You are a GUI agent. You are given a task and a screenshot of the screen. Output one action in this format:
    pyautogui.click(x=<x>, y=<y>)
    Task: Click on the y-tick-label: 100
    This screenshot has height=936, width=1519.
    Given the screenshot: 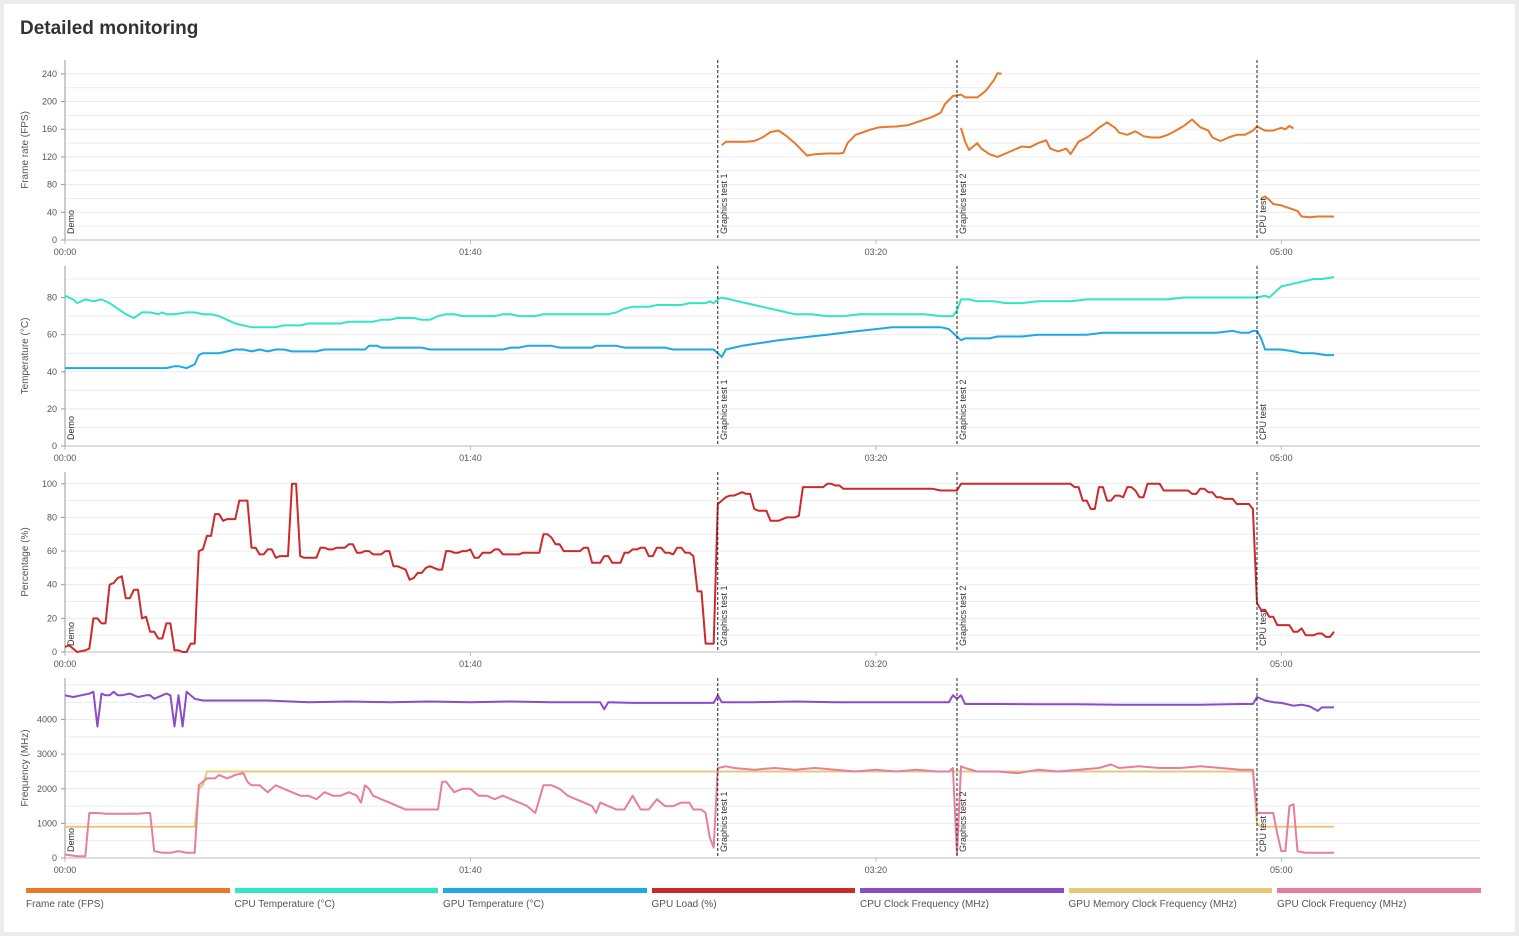 What is the action you would take?
    pyautogui.click(x=49, y=484)
    